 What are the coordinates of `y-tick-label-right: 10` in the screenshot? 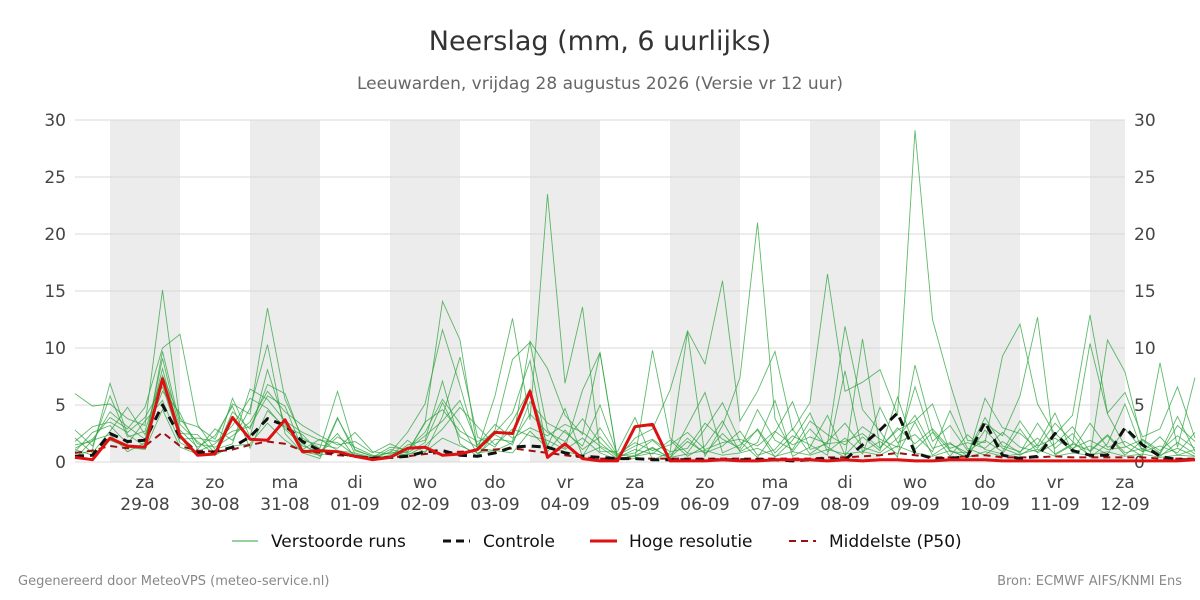 It's located at (1145, 349).